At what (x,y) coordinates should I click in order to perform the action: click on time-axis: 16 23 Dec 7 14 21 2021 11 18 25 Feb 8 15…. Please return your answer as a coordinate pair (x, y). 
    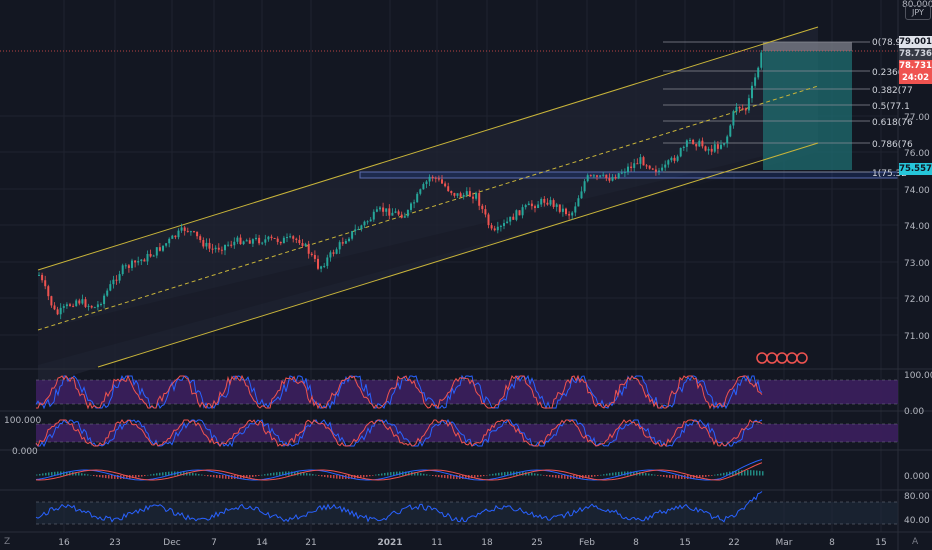
    Looking at the image, I should click on (472, 543).